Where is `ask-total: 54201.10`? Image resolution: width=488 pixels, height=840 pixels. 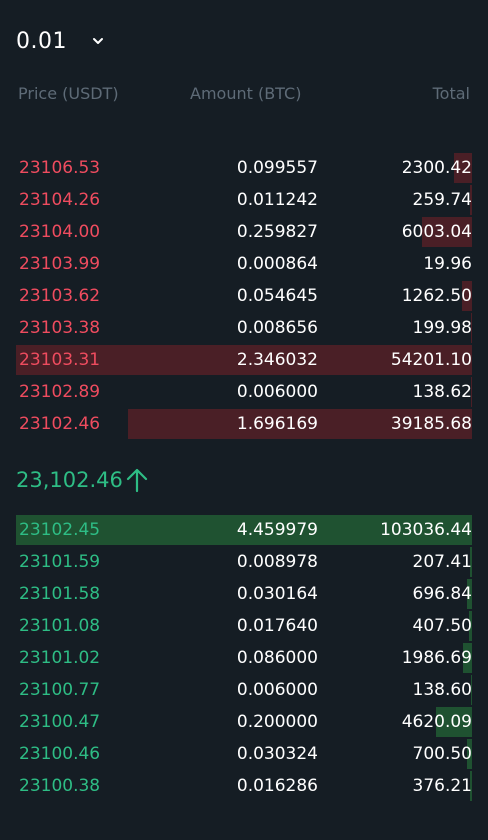
ask-total: 54201.10 is located at coordinates (431, 360).